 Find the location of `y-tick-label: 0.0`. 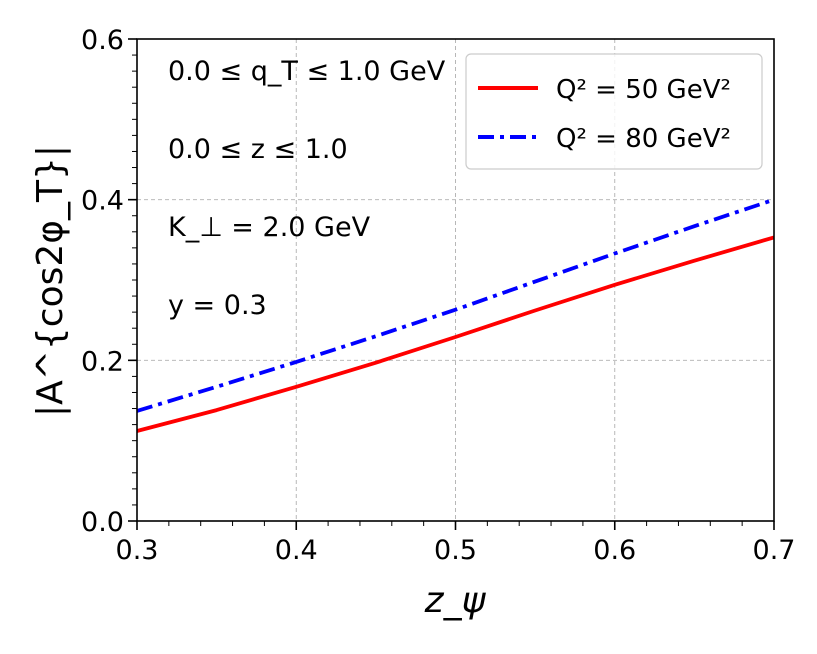

y-tick-label: 0.0 is located at coordinates (102, 522).